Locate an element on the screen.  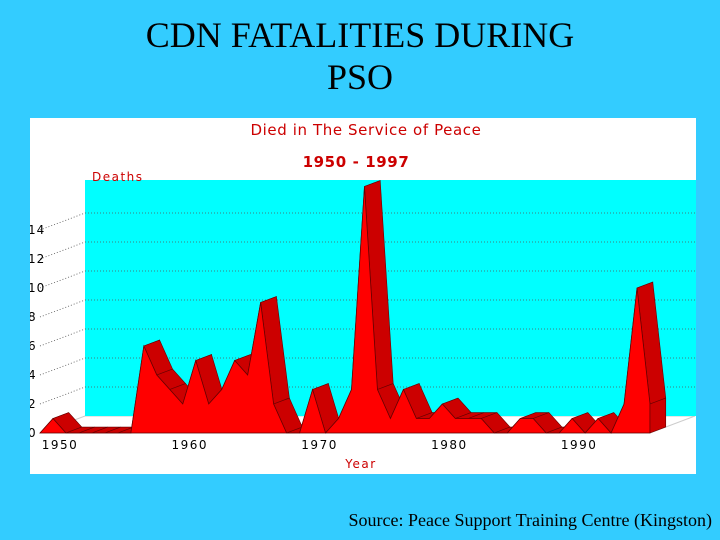
x-tick-label: 1990 is located at coordinates (579, 445).